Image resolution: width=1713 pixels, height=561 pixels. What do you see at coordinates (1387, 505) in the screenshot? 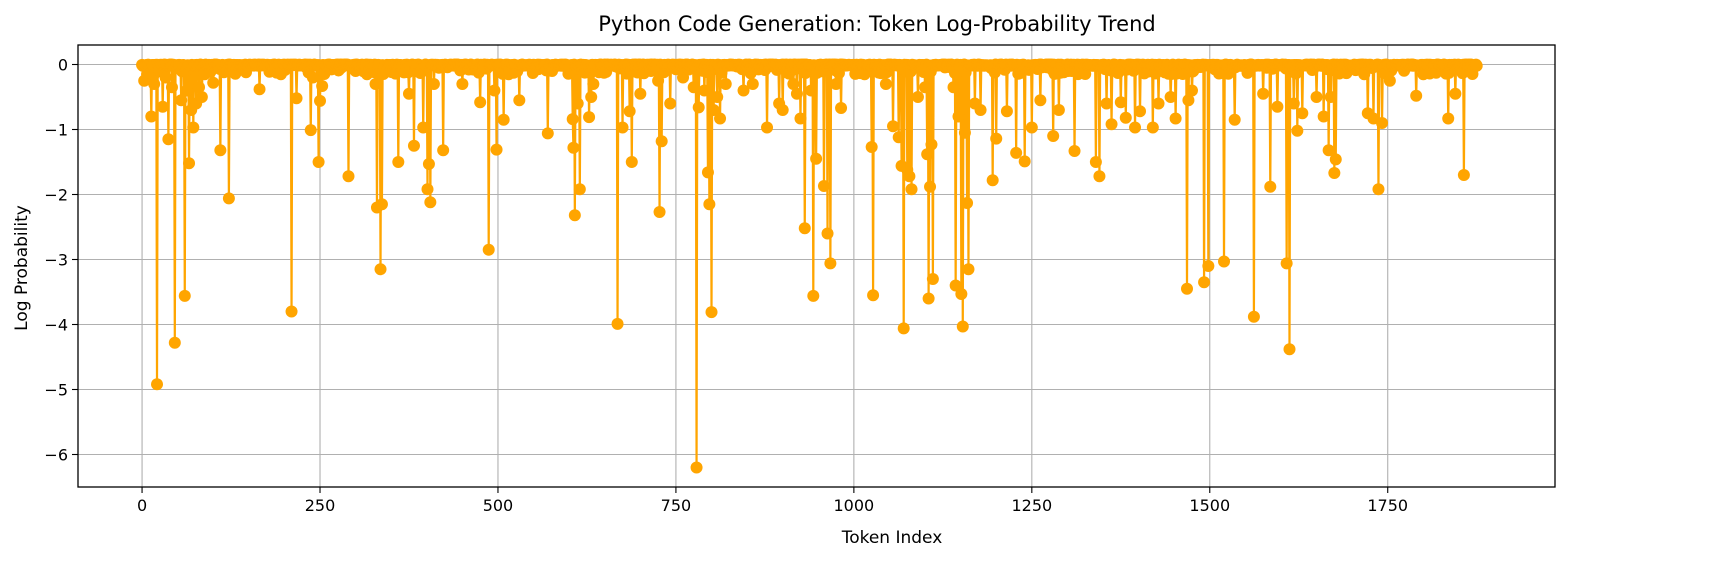
I see `x-tick-label: 1750` at bounding box center [1387, 505].